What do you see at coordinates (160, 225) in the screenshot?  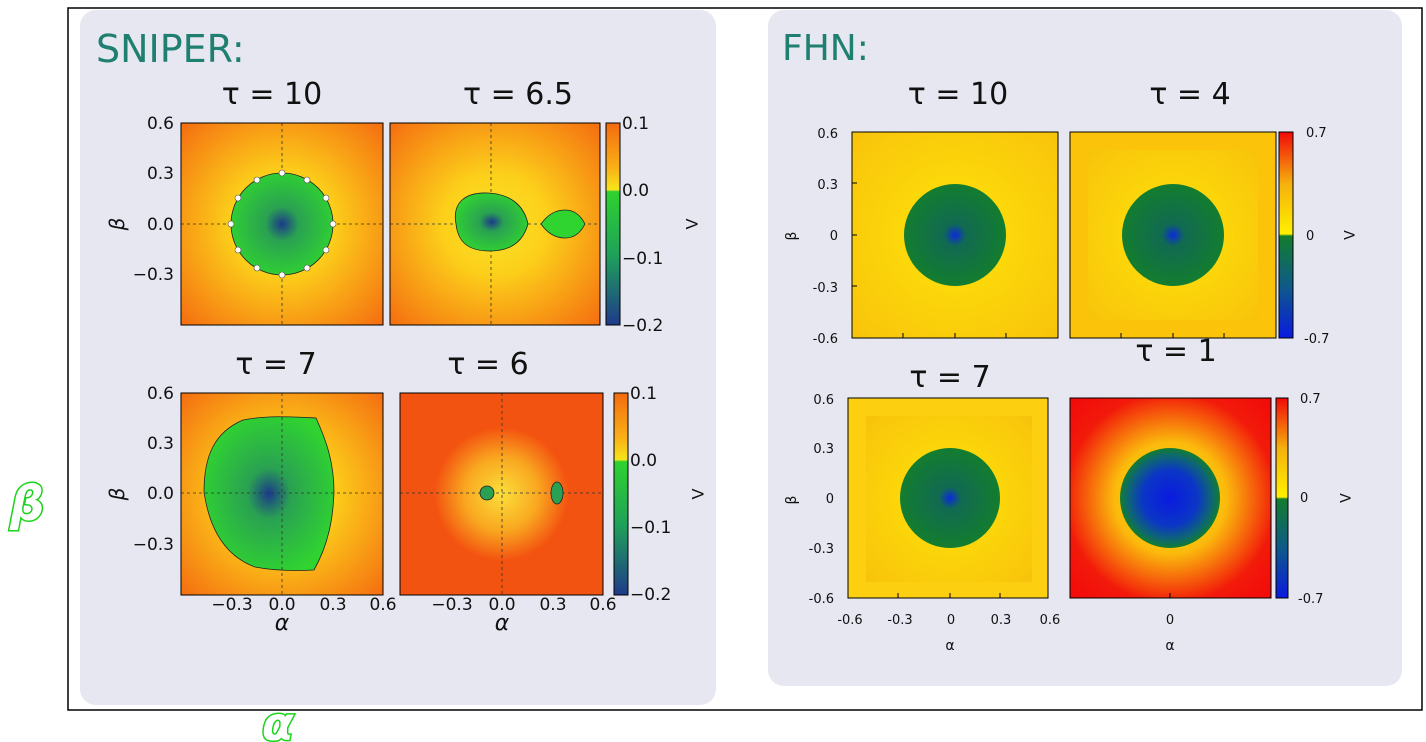 I see `sniper-tau10-ytick: 0.0` at bounding box center [160, 225].